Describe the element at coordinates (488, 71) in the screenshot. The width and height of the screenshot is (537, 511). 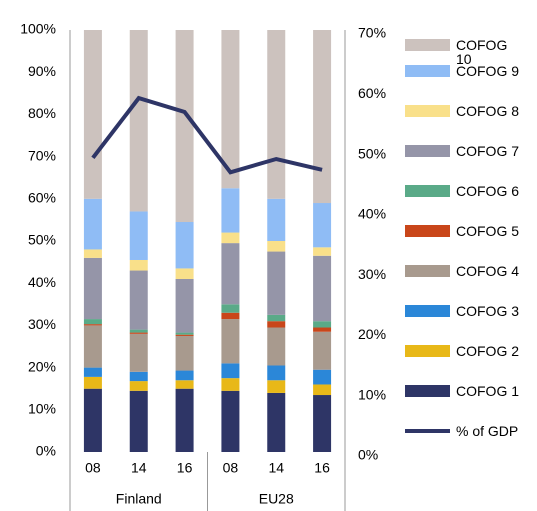
I see `legend-label: COFOG 9` at that location.